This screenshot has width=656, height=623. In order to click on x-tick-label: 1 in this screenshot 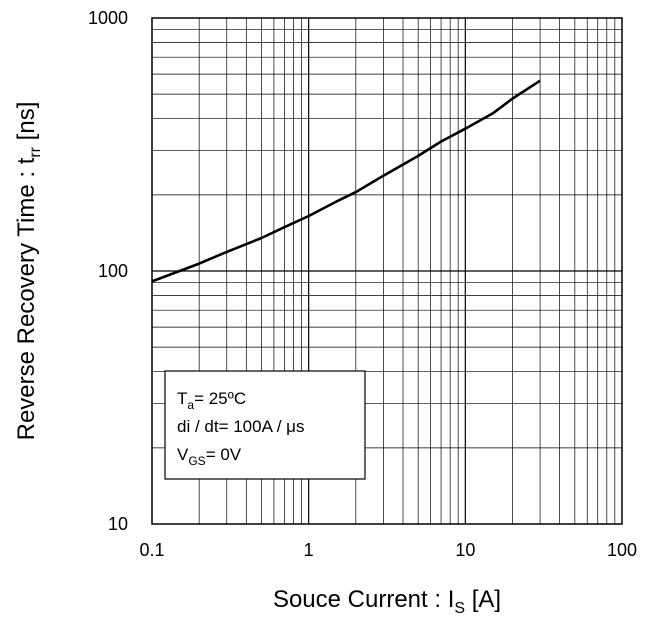, I will do `click(309, 550)`.